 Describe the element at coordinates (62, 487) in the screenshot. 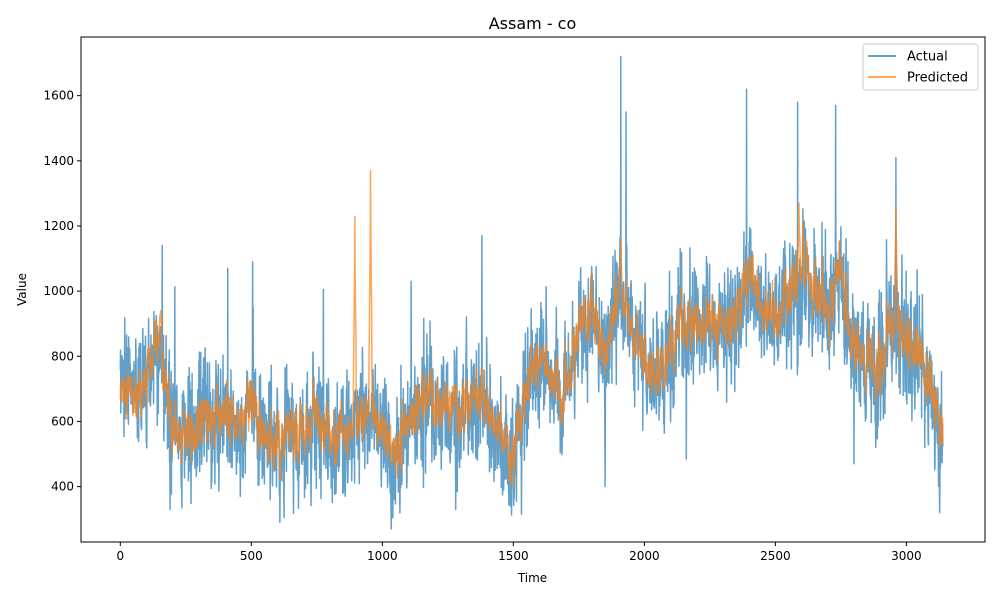

I see `y-tick-label: 400` at that location.